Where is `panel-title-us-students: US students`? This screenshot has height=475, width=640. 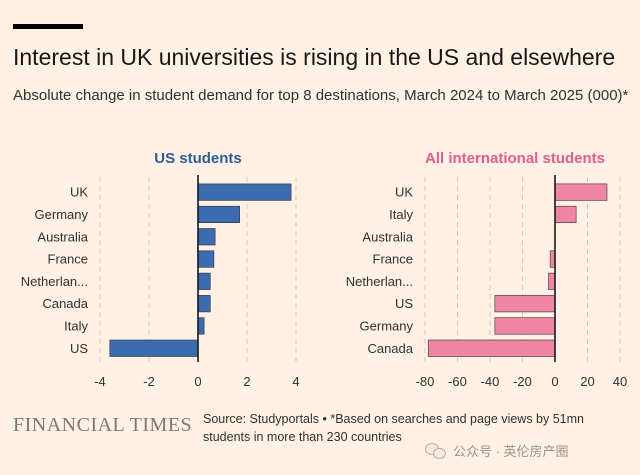 panel-title-us-students: US students is located at coordinates (198, 158).